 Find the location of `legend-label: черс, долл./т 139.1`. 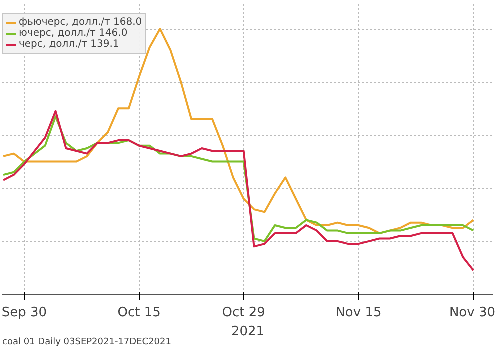

legend-label: черс, долл./т 139.1 is located at coordinates (69, 44).